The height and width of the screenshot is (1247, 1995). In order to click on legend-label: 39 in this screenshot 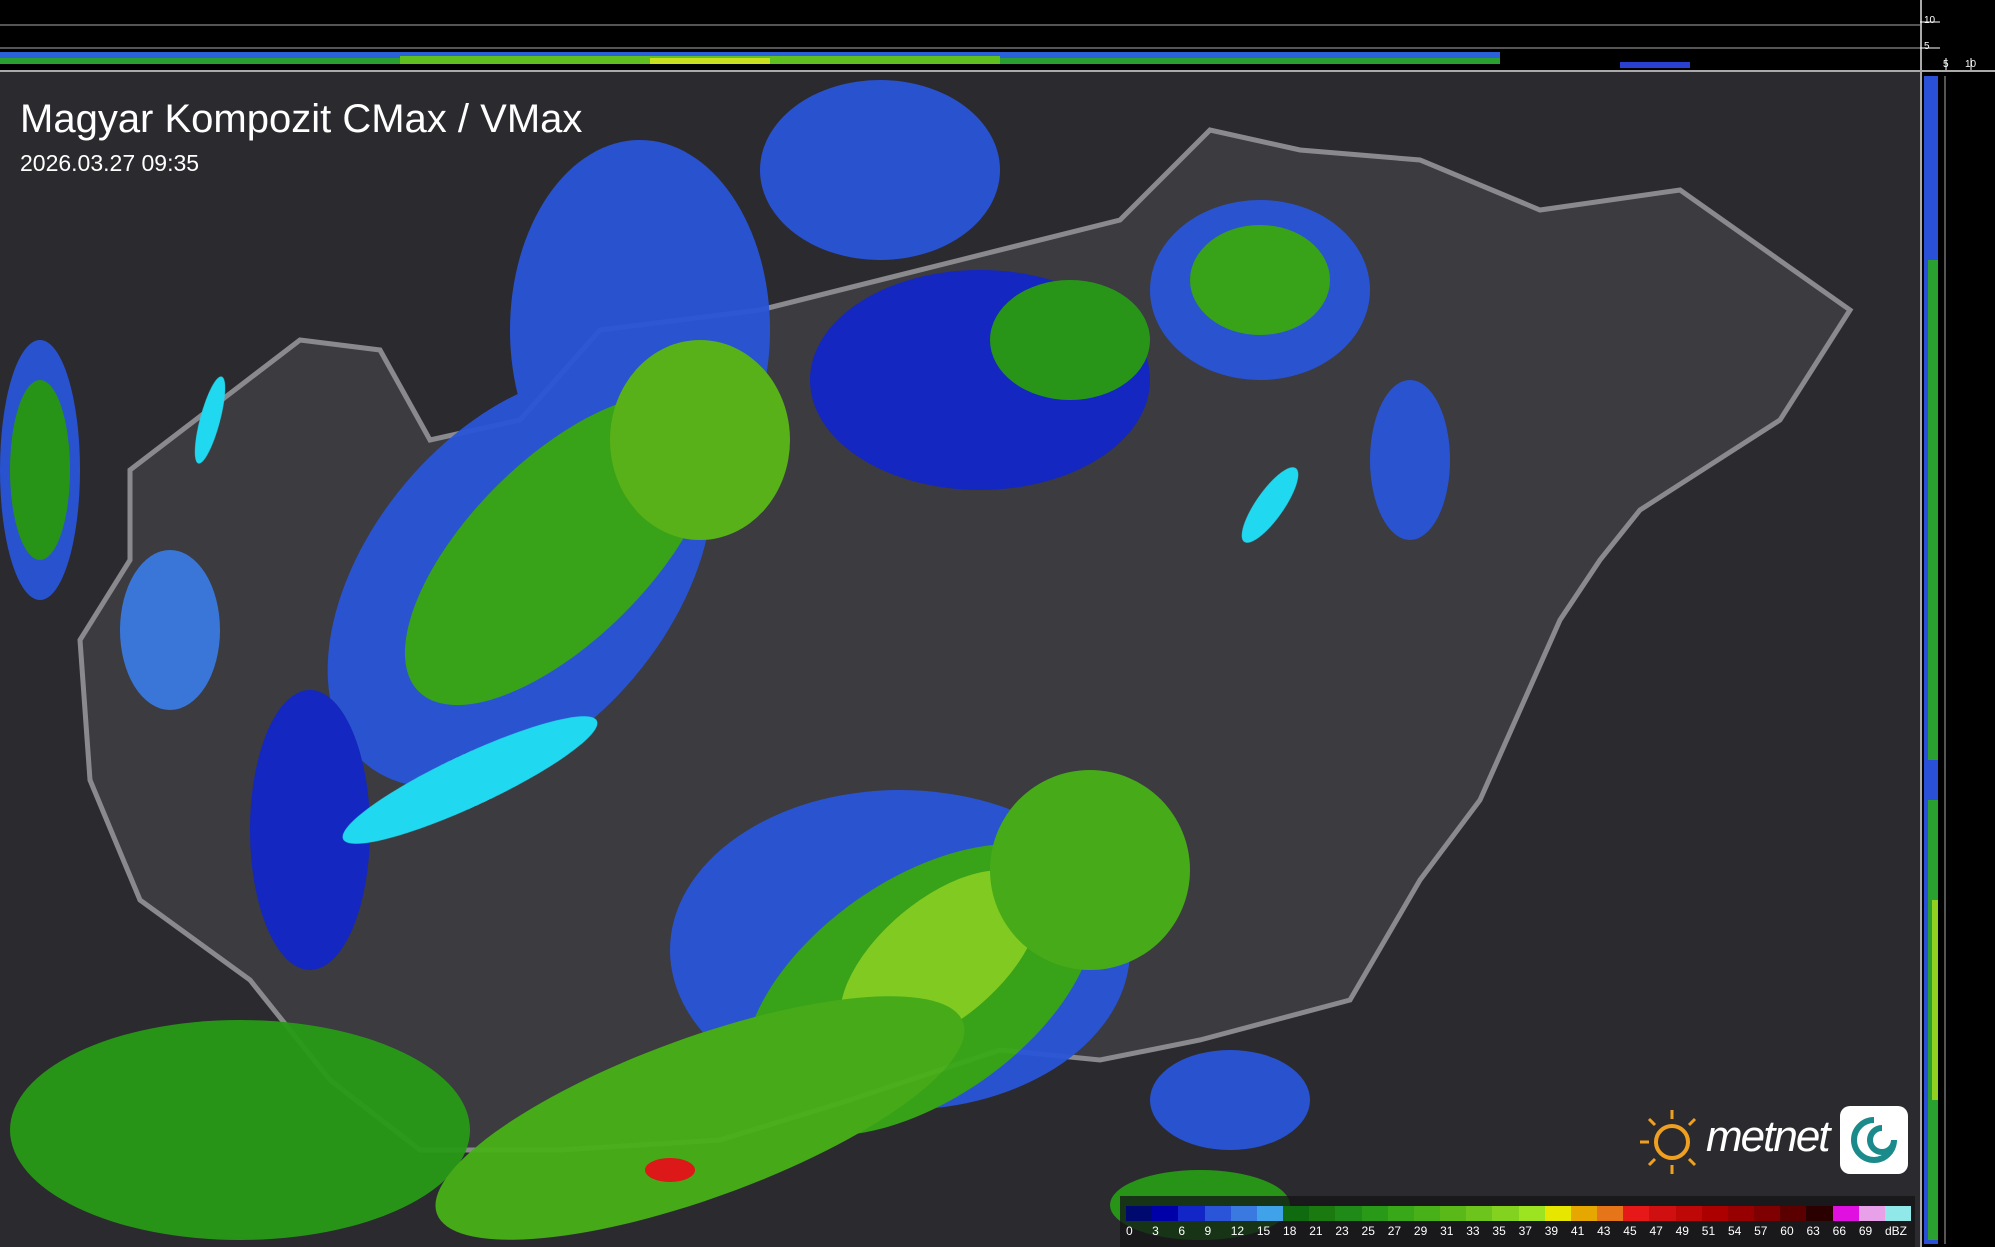, I will do `click(1551, 1231)`.